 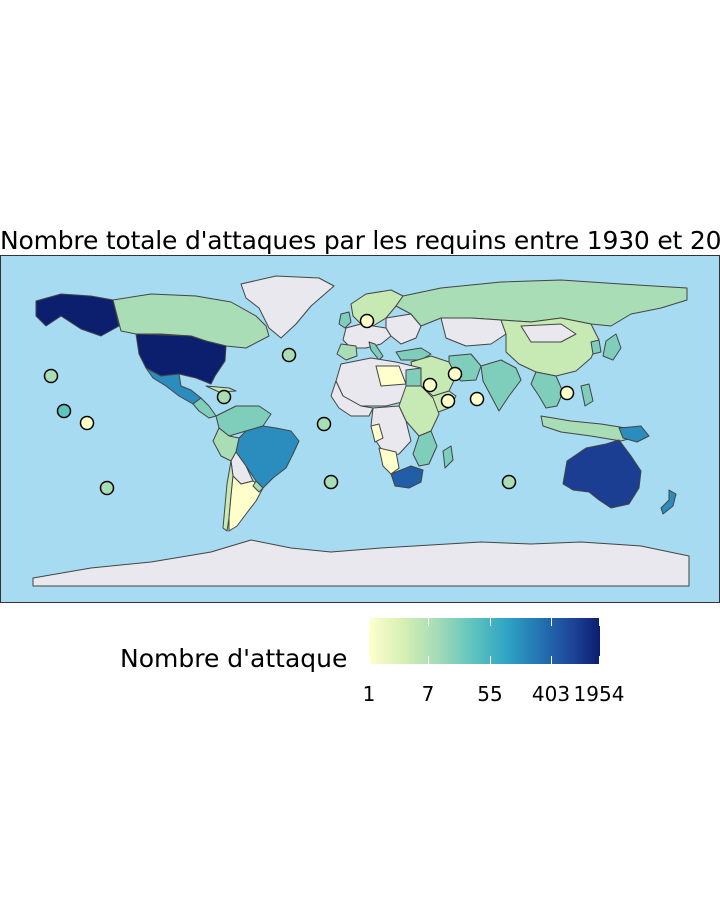 What do you see at coordinates (413, 377) in the screenshot?
I see `egypt` at bounding box center [413, 377].